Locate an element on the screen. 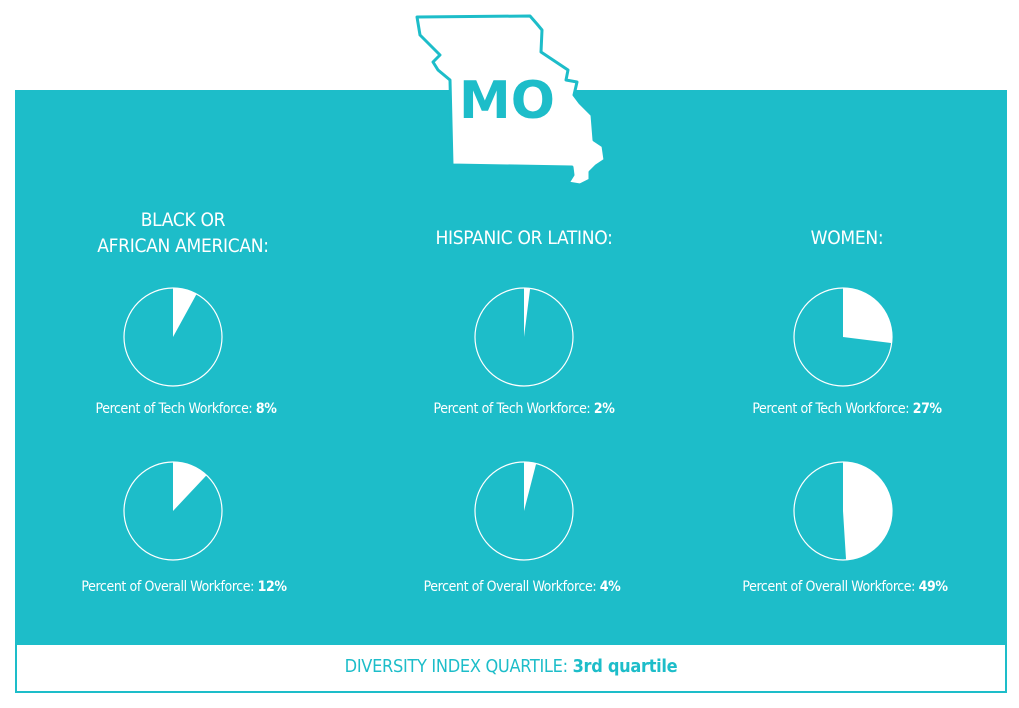 The image size is (1019, 708). pie-slice-women-overall is located at coordinates (868, 511).